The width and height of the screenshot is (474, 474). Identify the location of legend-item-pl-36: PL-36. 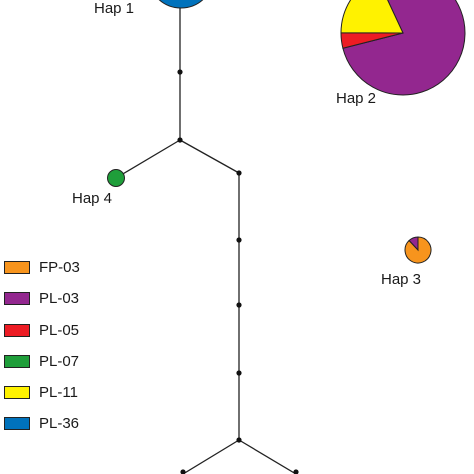
(74, 423).